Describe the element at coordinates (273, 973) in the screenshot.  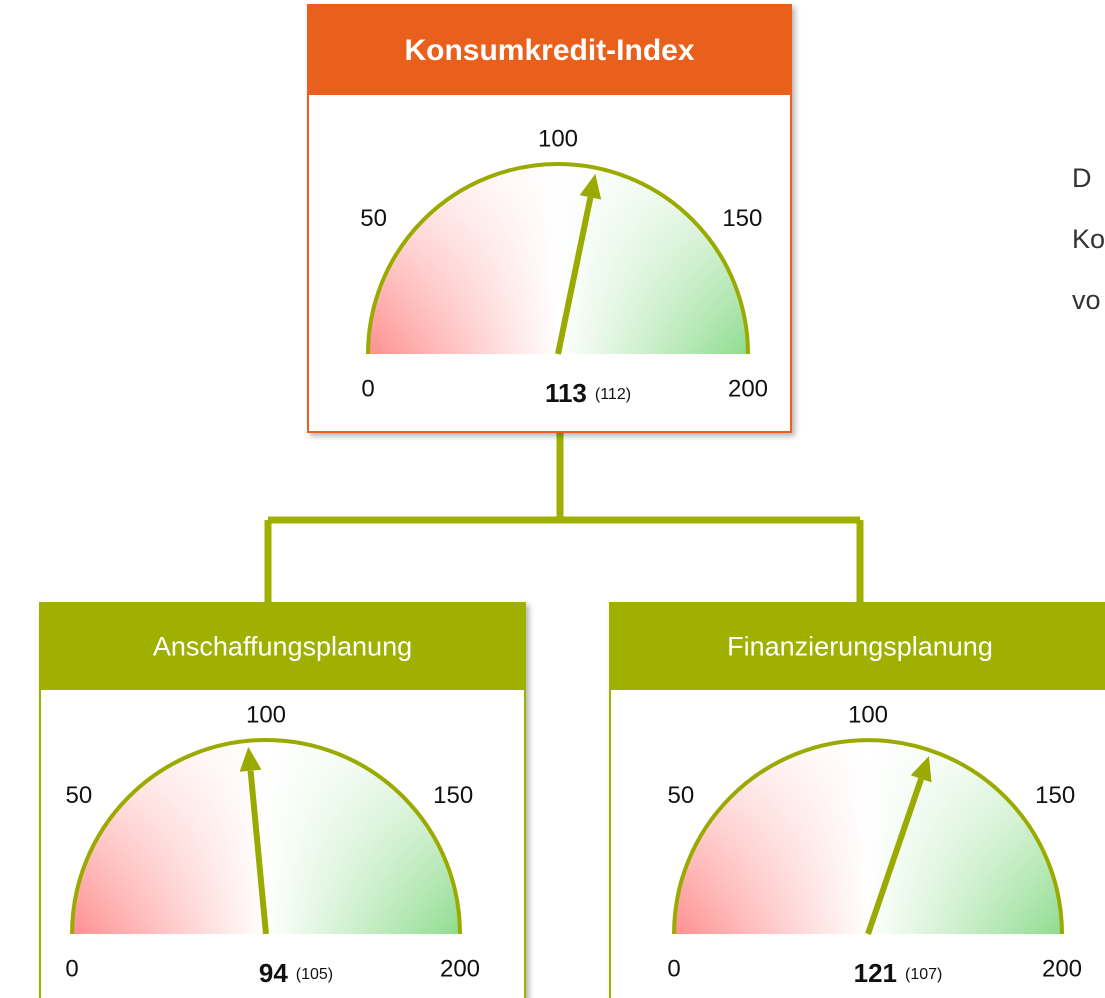
I see `value: 94` at that location.